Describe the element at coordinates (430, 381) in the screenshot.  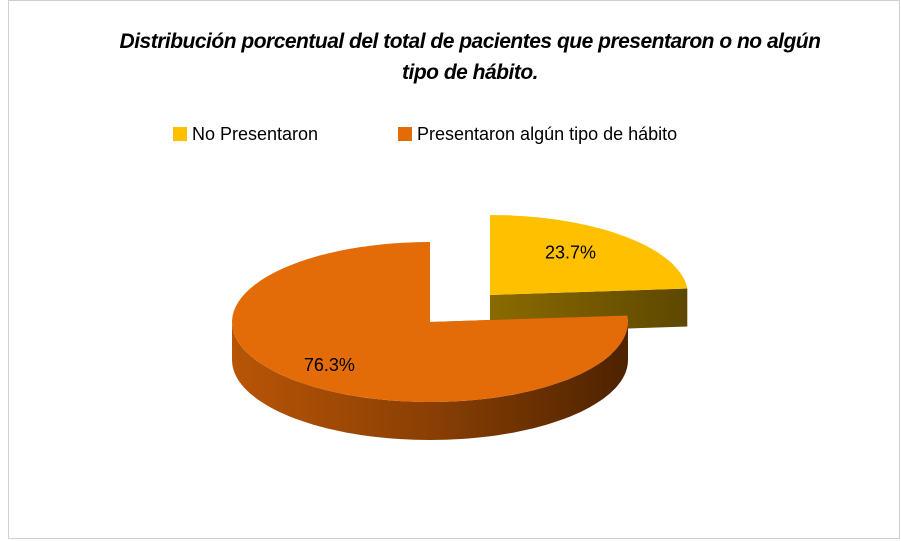
I see `slice-side` at that location.